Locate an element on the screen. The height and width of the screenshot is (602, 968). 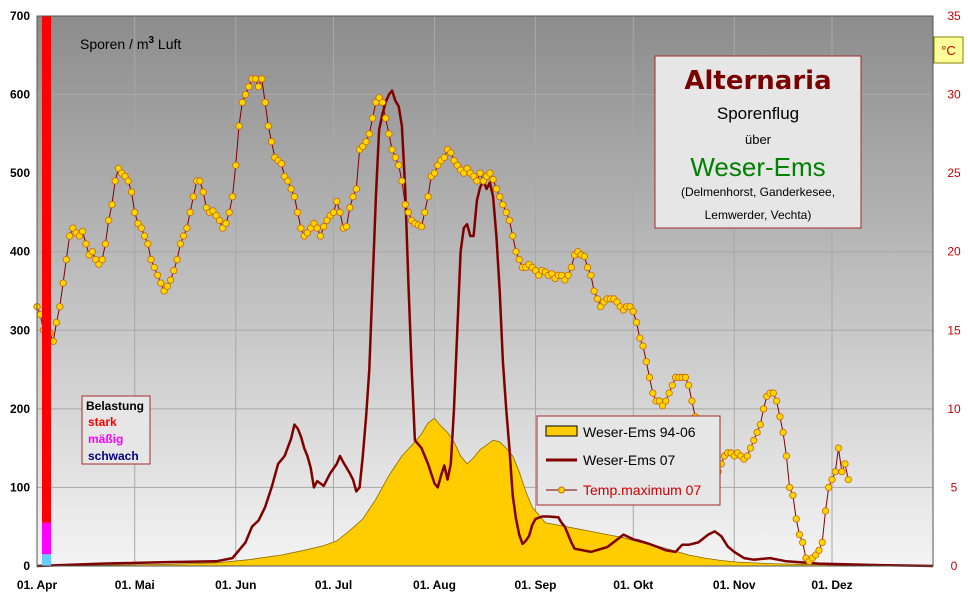
left-axis-label-suffix: Luft is located at coordinates (167, 44).